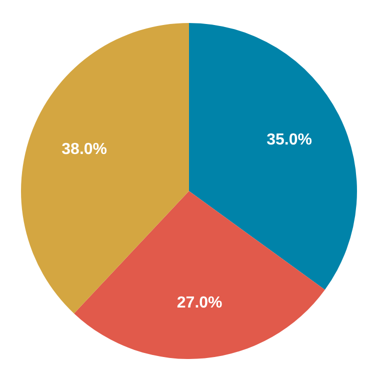 The image size is (371, 371). I want to click on data-label: 38.0%, so click(85, 149).